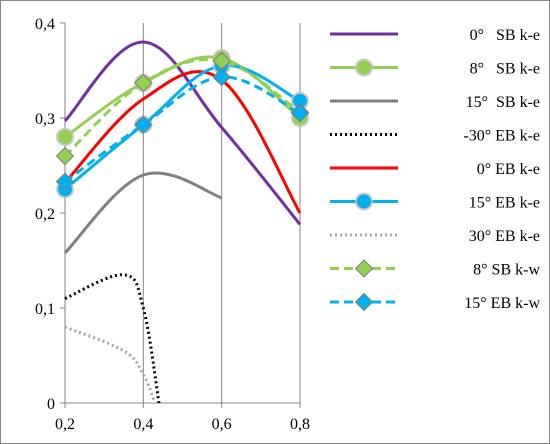 Image resolution: width=550 pixels, height=444 pixels. Describe the element at coordinates (300, 424) in the screenshot. I see `x-tick-label: 0,8` at that location.